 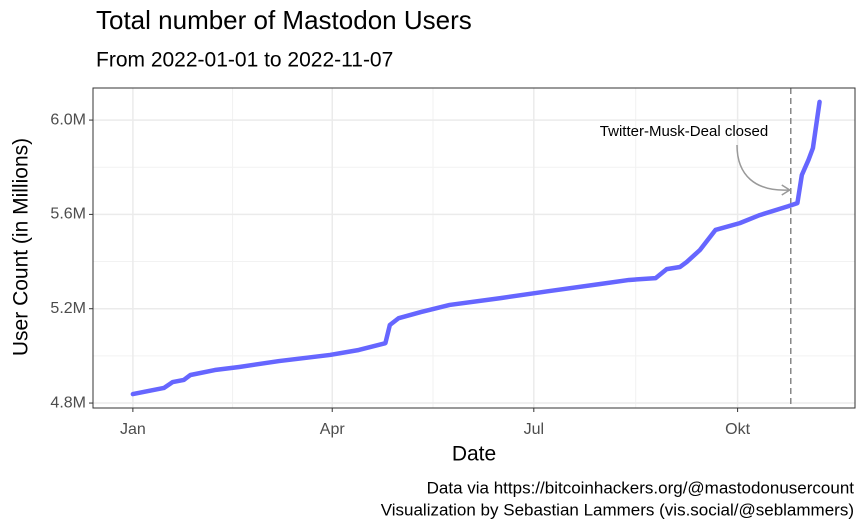 What do you see at coordinates (244, 60) in the screenshot?
I see `chart-subtitle: From 2022-01-01 to 2022-11-07` at bounding box center [244, 60].